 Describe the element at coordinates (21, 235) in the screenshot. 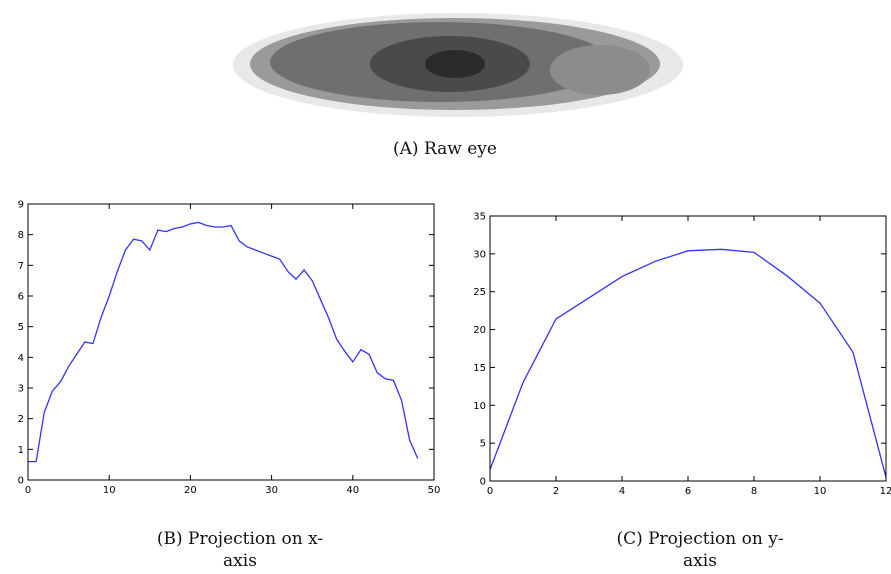

I see `y-tick-label: 8` at that location.